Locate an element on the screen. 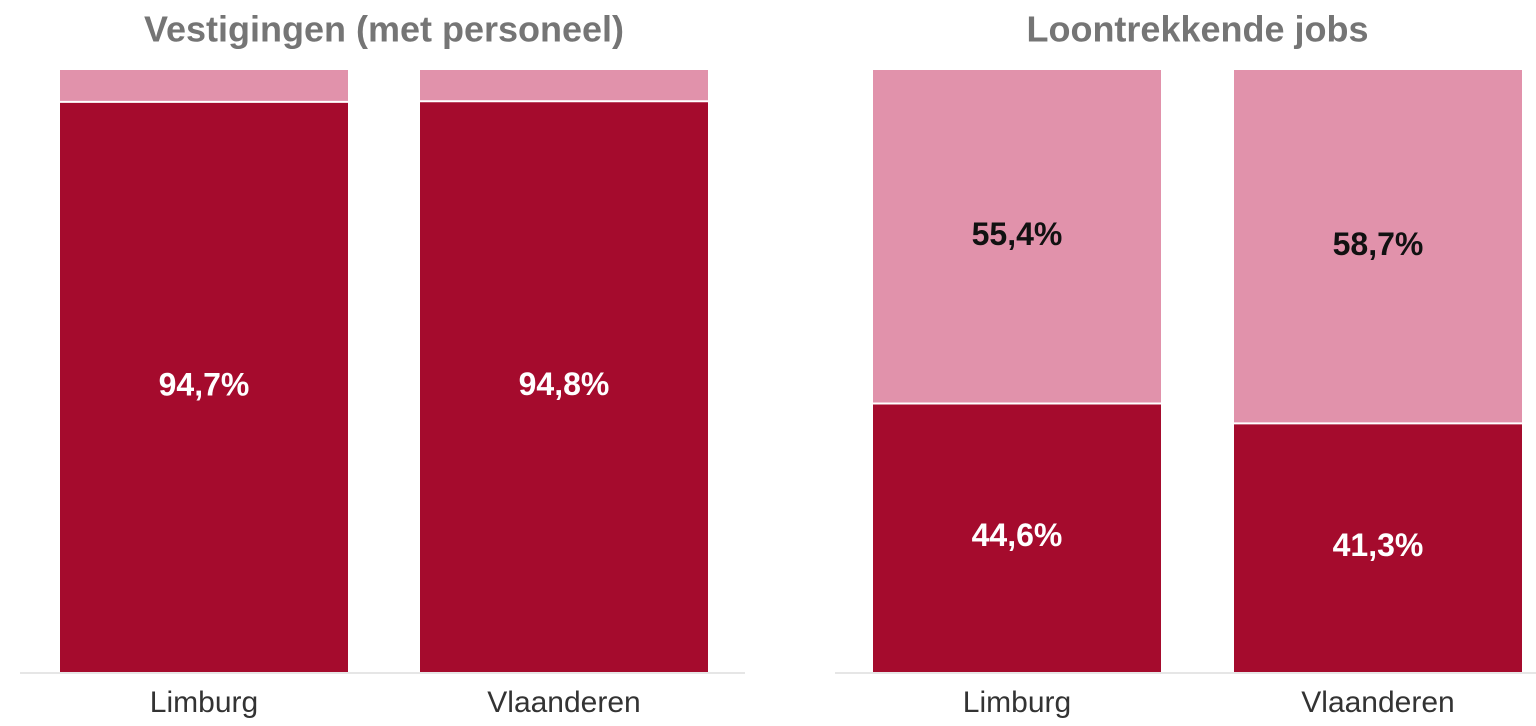  chart-title: Loontrekkende jobs is located at coordinates (1197, 29).